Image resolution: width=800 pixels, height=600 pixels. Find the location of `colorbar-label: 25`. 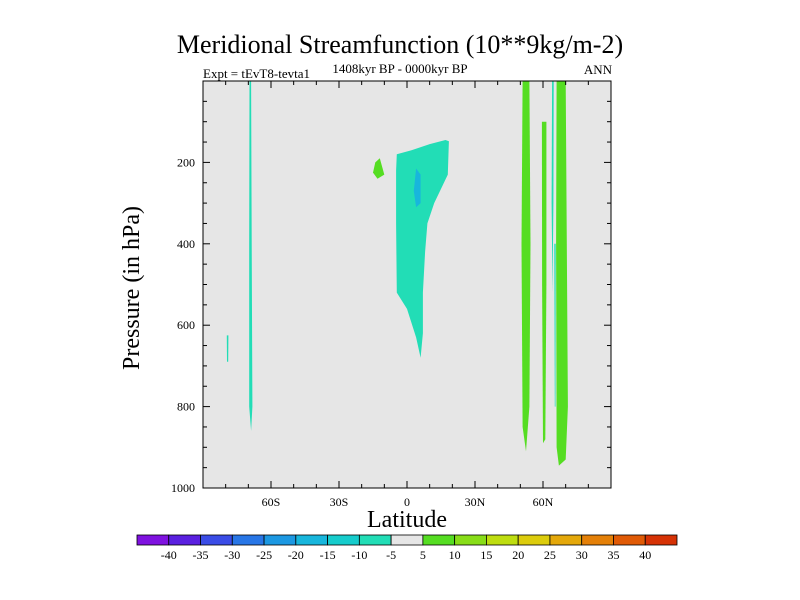

colorbar-label: 25 is located at coordinates (550, 555).